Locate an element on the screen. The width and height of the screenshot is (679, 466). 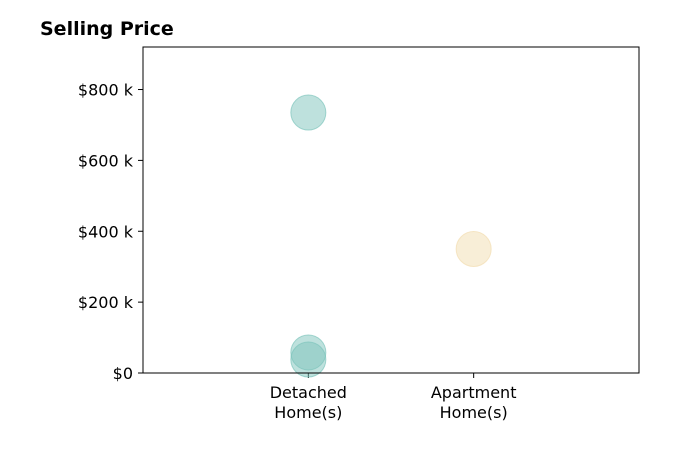
y-tick-label: $200 k is located at coordinates (106, 302).